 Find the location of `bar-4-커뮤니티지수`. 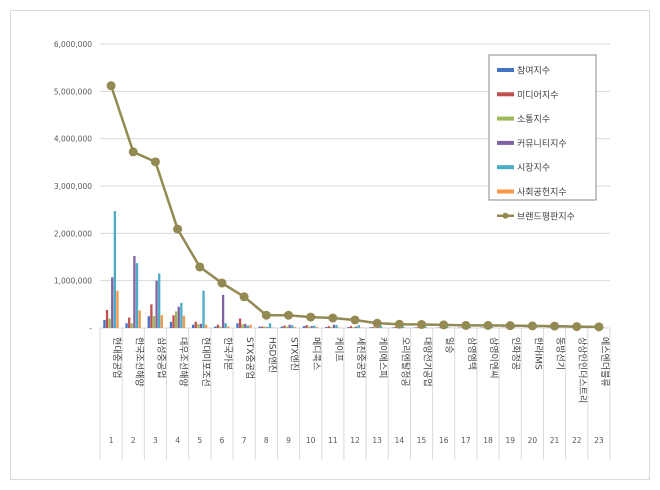

bar-4-커뮤니티지수 is located at coordinates (178, 317).